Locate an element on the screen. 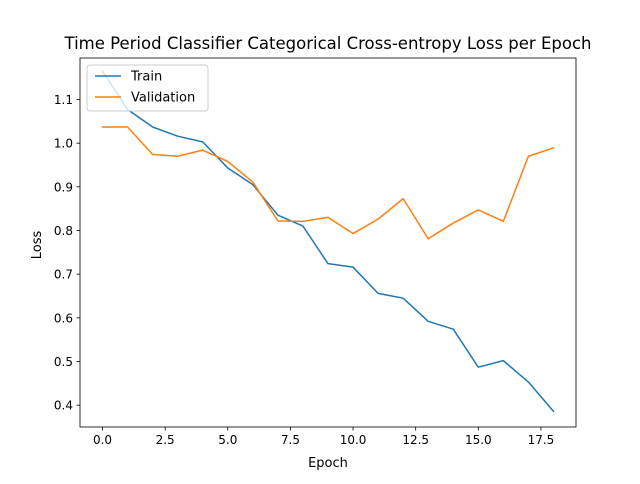  y-tick-label: 0.5 is located at coordinates (63, 362).